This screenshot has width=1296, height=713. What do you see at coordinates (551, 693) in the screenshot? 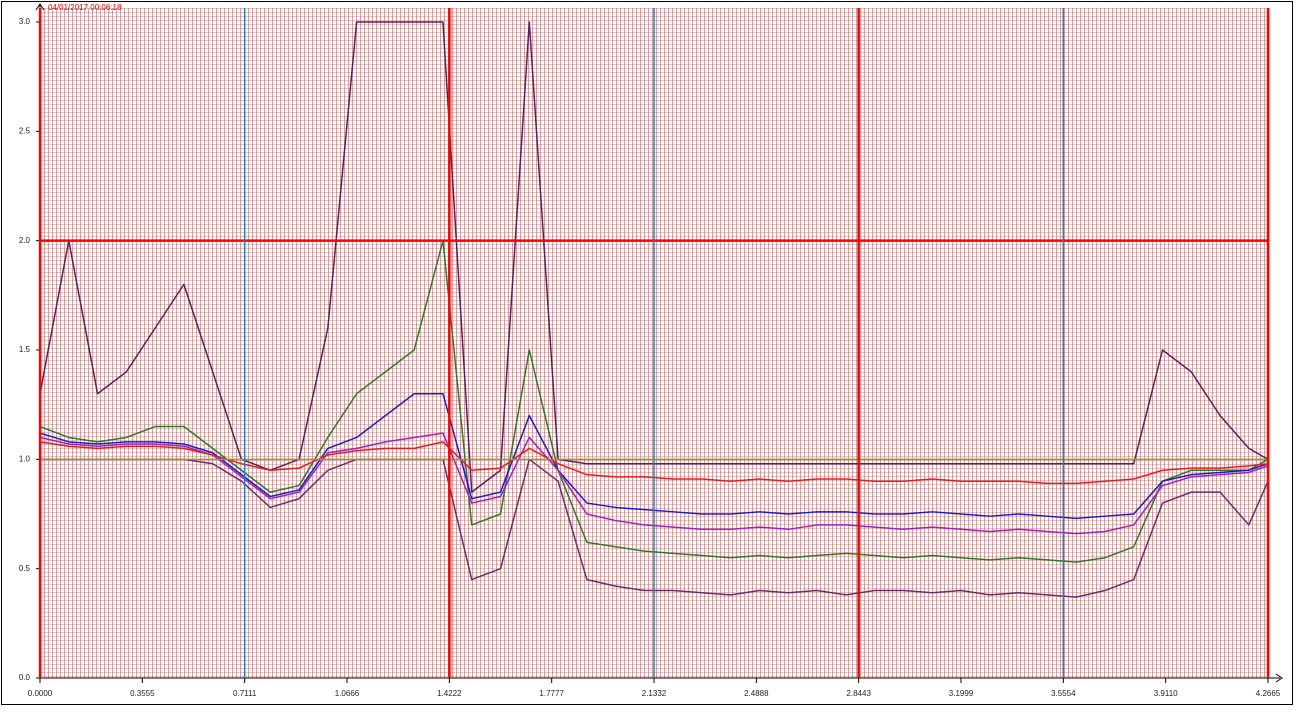
I see `x-tick-label: 1.7777` at bounding box center [551, 693].